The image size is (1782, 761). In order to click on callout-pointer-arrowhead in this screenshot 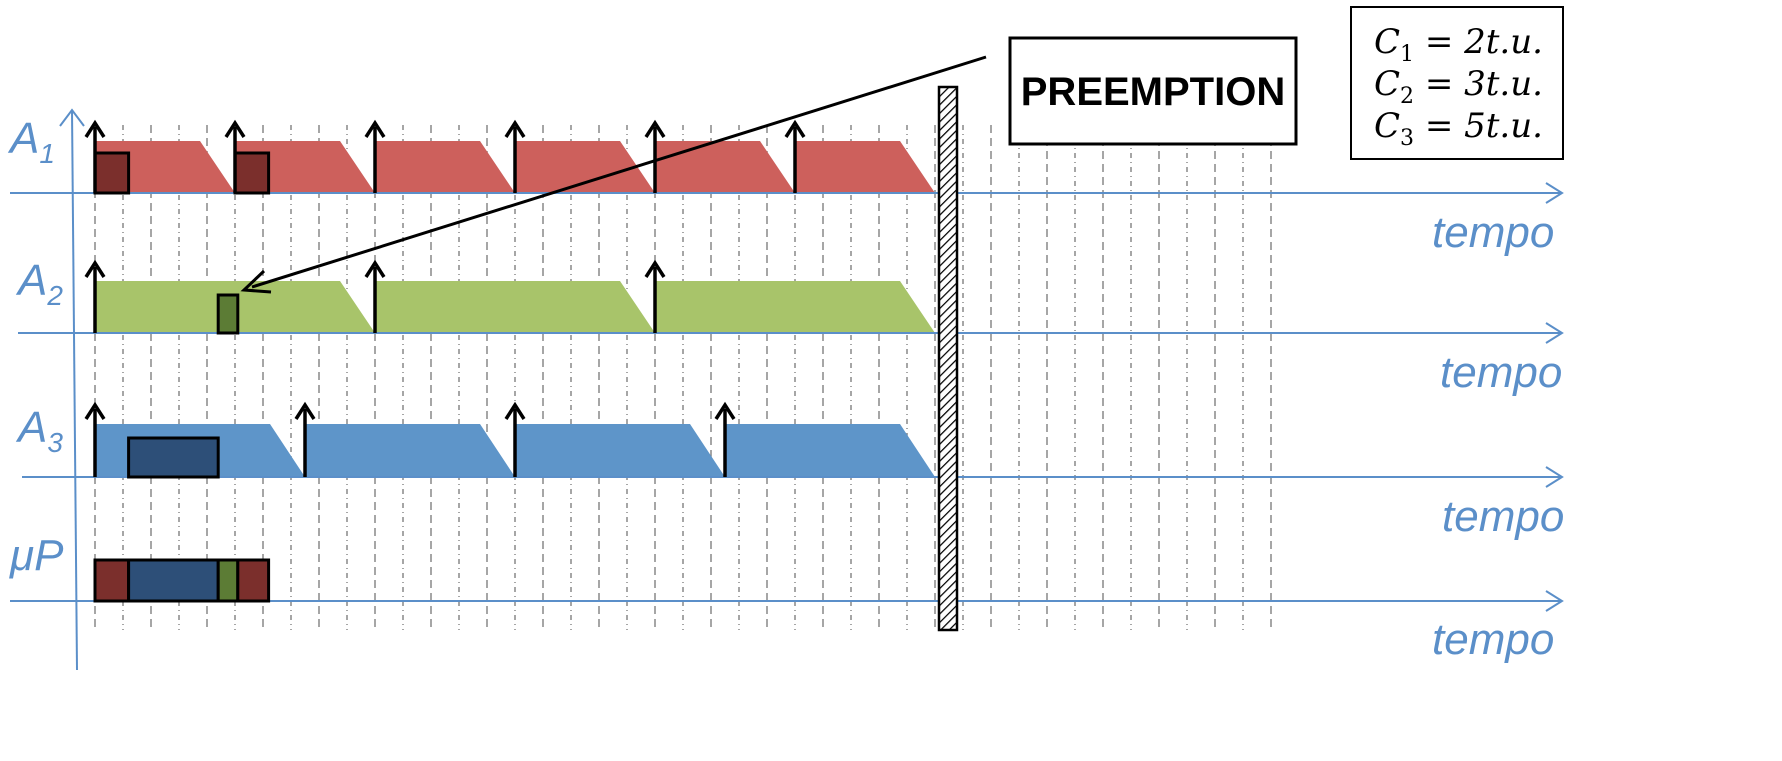, I will do `click(256, 281)`.